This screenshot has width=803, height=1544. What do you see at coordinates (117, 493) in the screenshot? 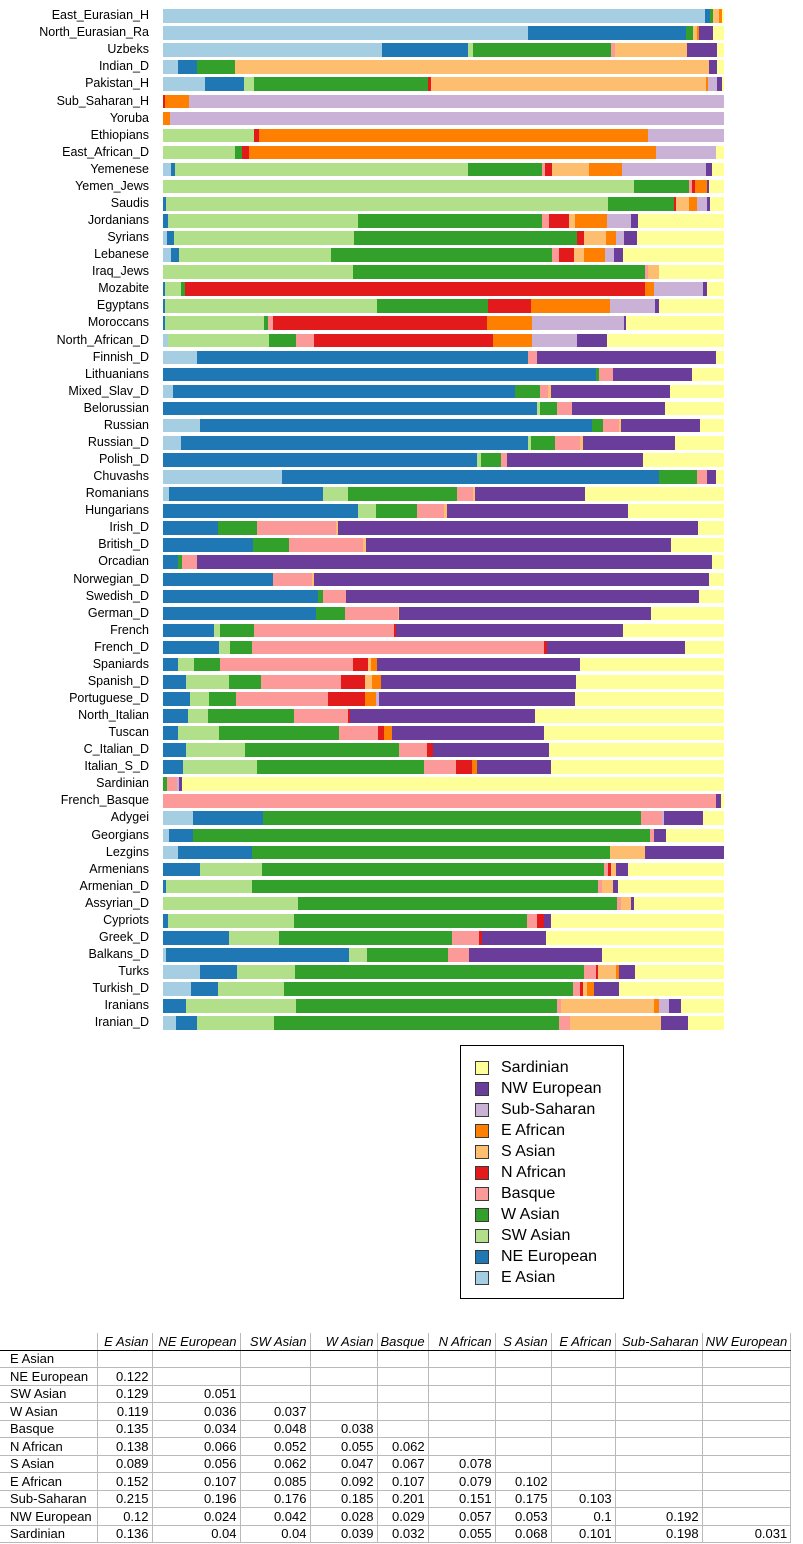
I see `bar-row-label: Romanians` at bounding box center [117, 493].